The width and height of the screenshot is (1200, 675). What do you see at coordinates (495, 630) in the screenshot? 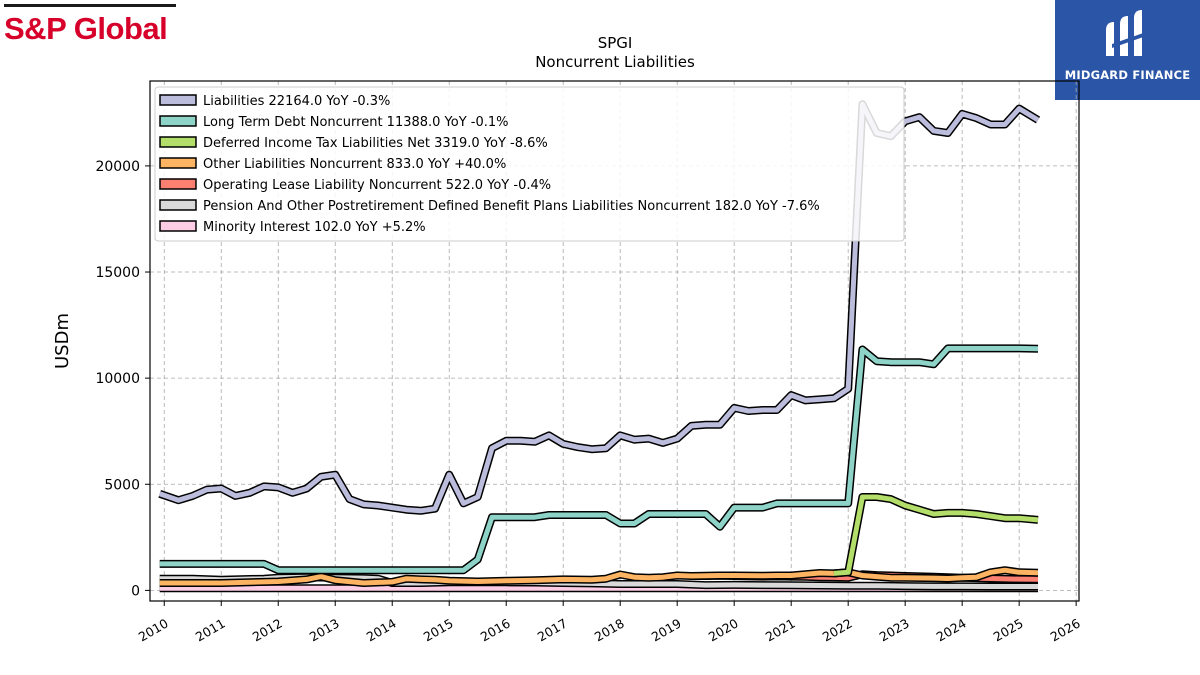
I see `x-tick-label: 2016` at bounding box center [495, 630].